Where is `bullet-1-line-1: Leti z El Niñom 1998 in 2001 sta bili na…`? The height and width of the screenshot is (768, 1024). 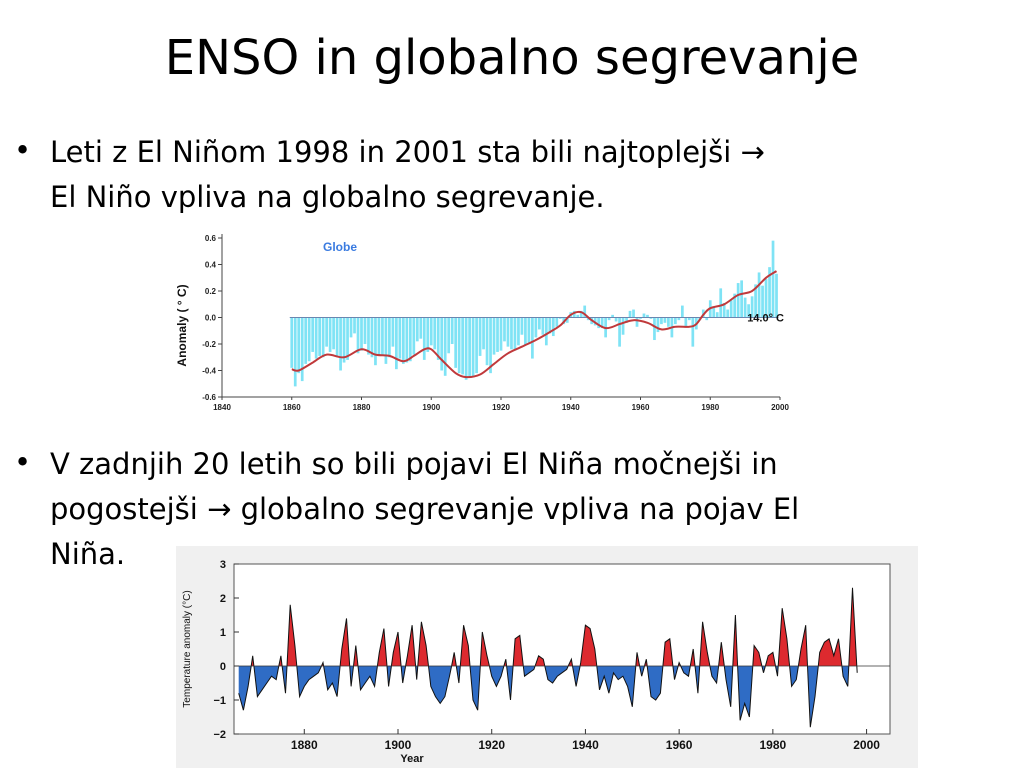
bullet-1-line-1: Leti z El Niñom 1998 in 2001 sta bili na… is located at coordinates (407, 152).